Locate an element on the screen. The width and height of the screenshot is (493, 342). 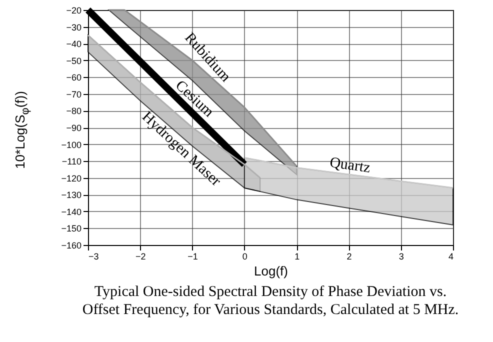
x-tick-label: 1 is located at coordinates (297, 257).